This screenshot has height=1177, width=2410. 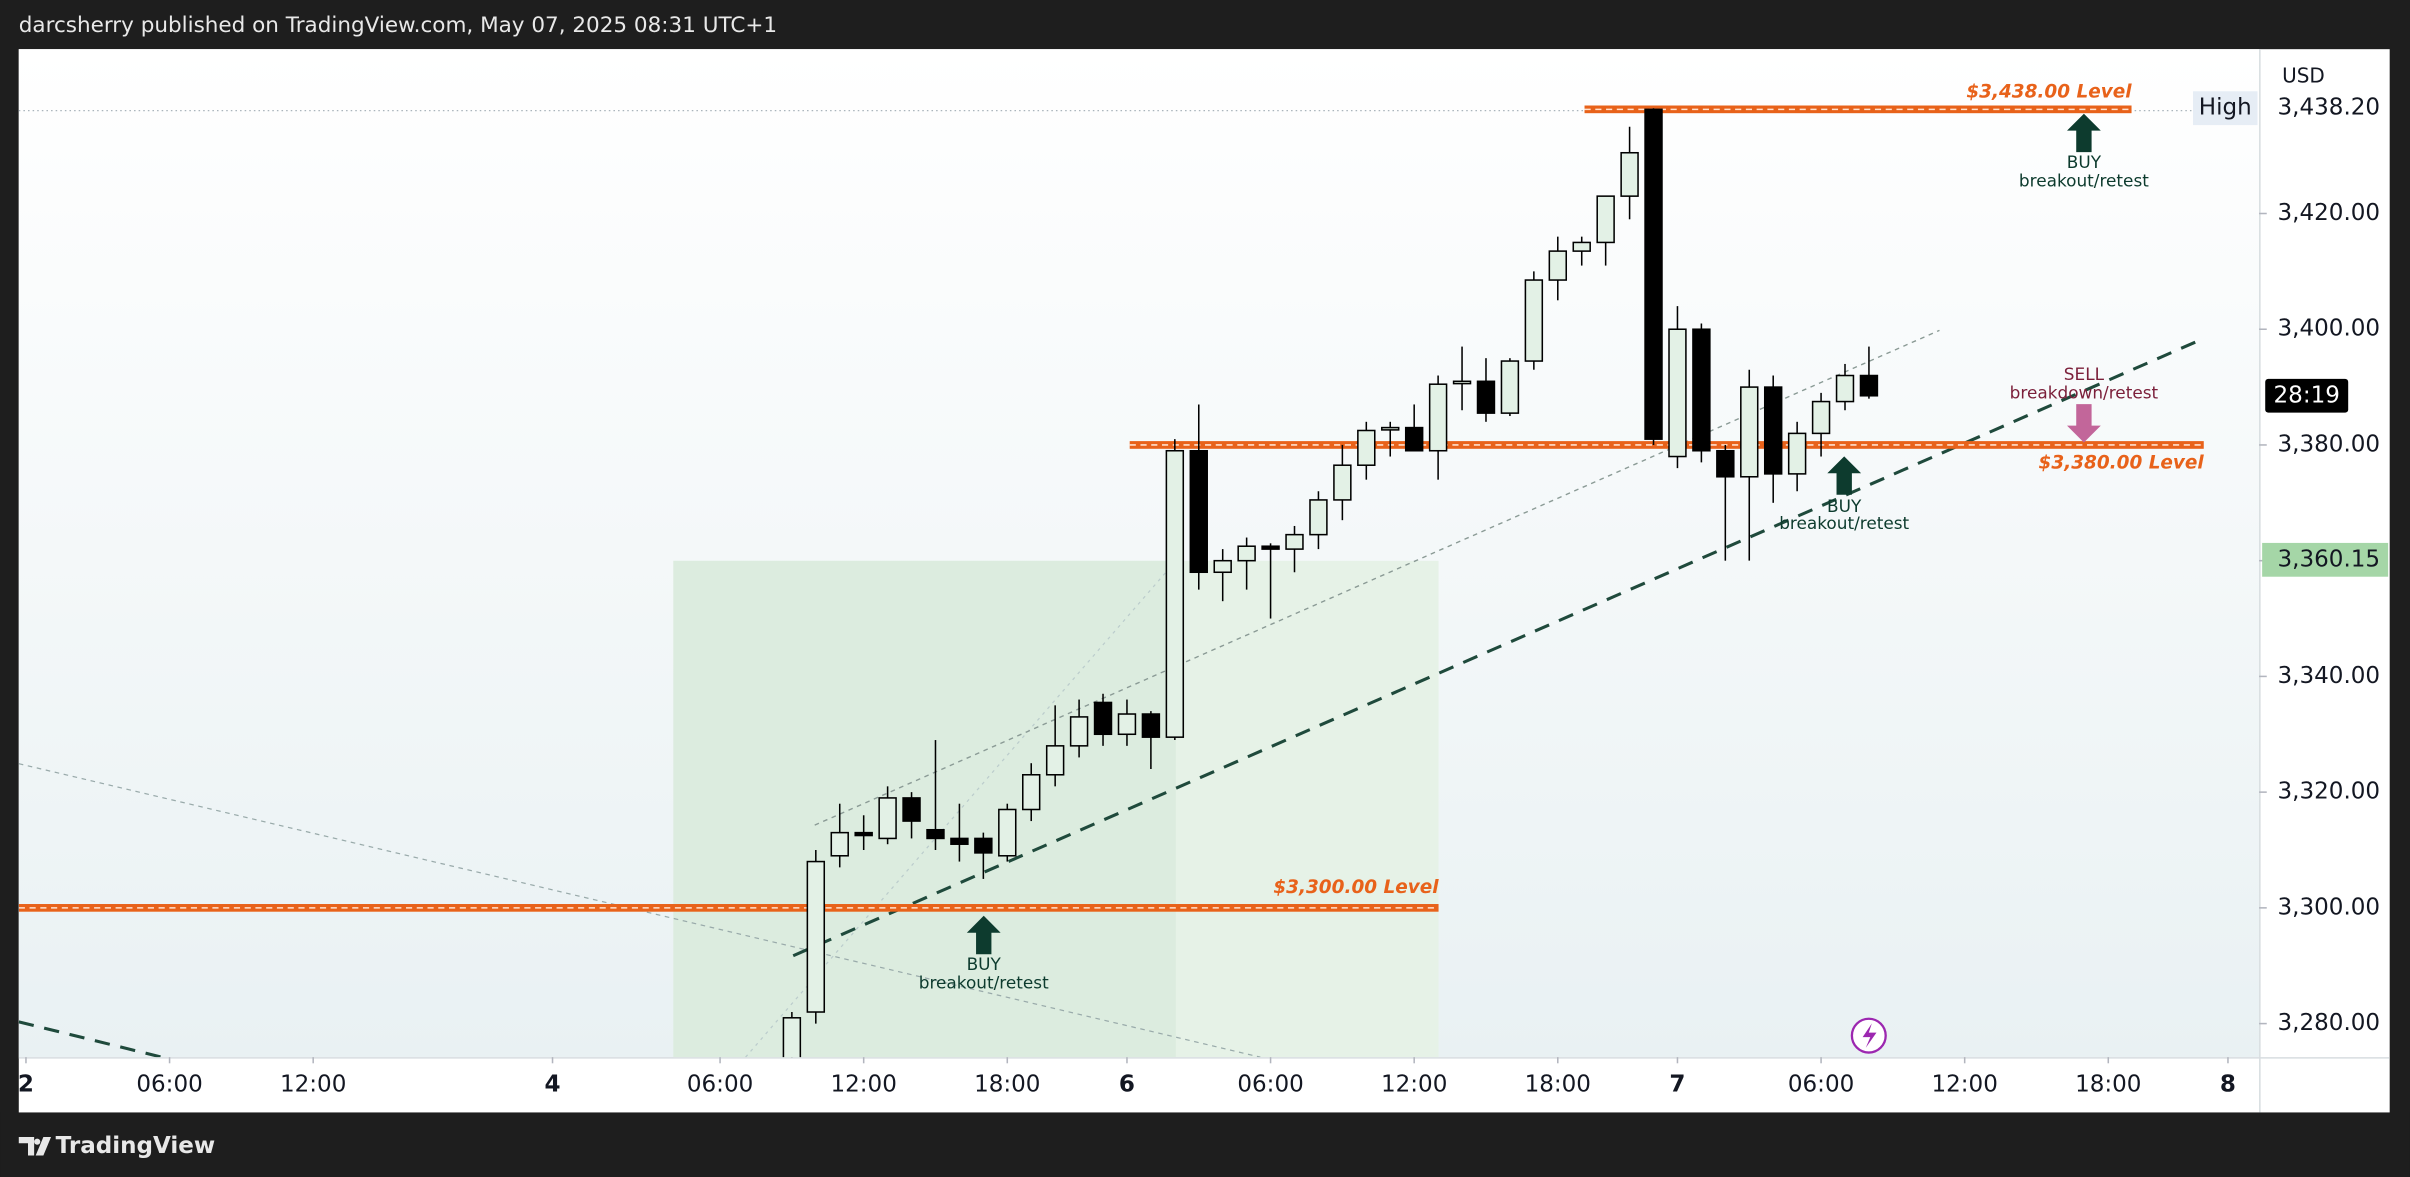 What do you see at coordinates (1356, 887) in the screenshot?
I see `level-label: $3,300.00 Level` at bounding box center [1356, 887].